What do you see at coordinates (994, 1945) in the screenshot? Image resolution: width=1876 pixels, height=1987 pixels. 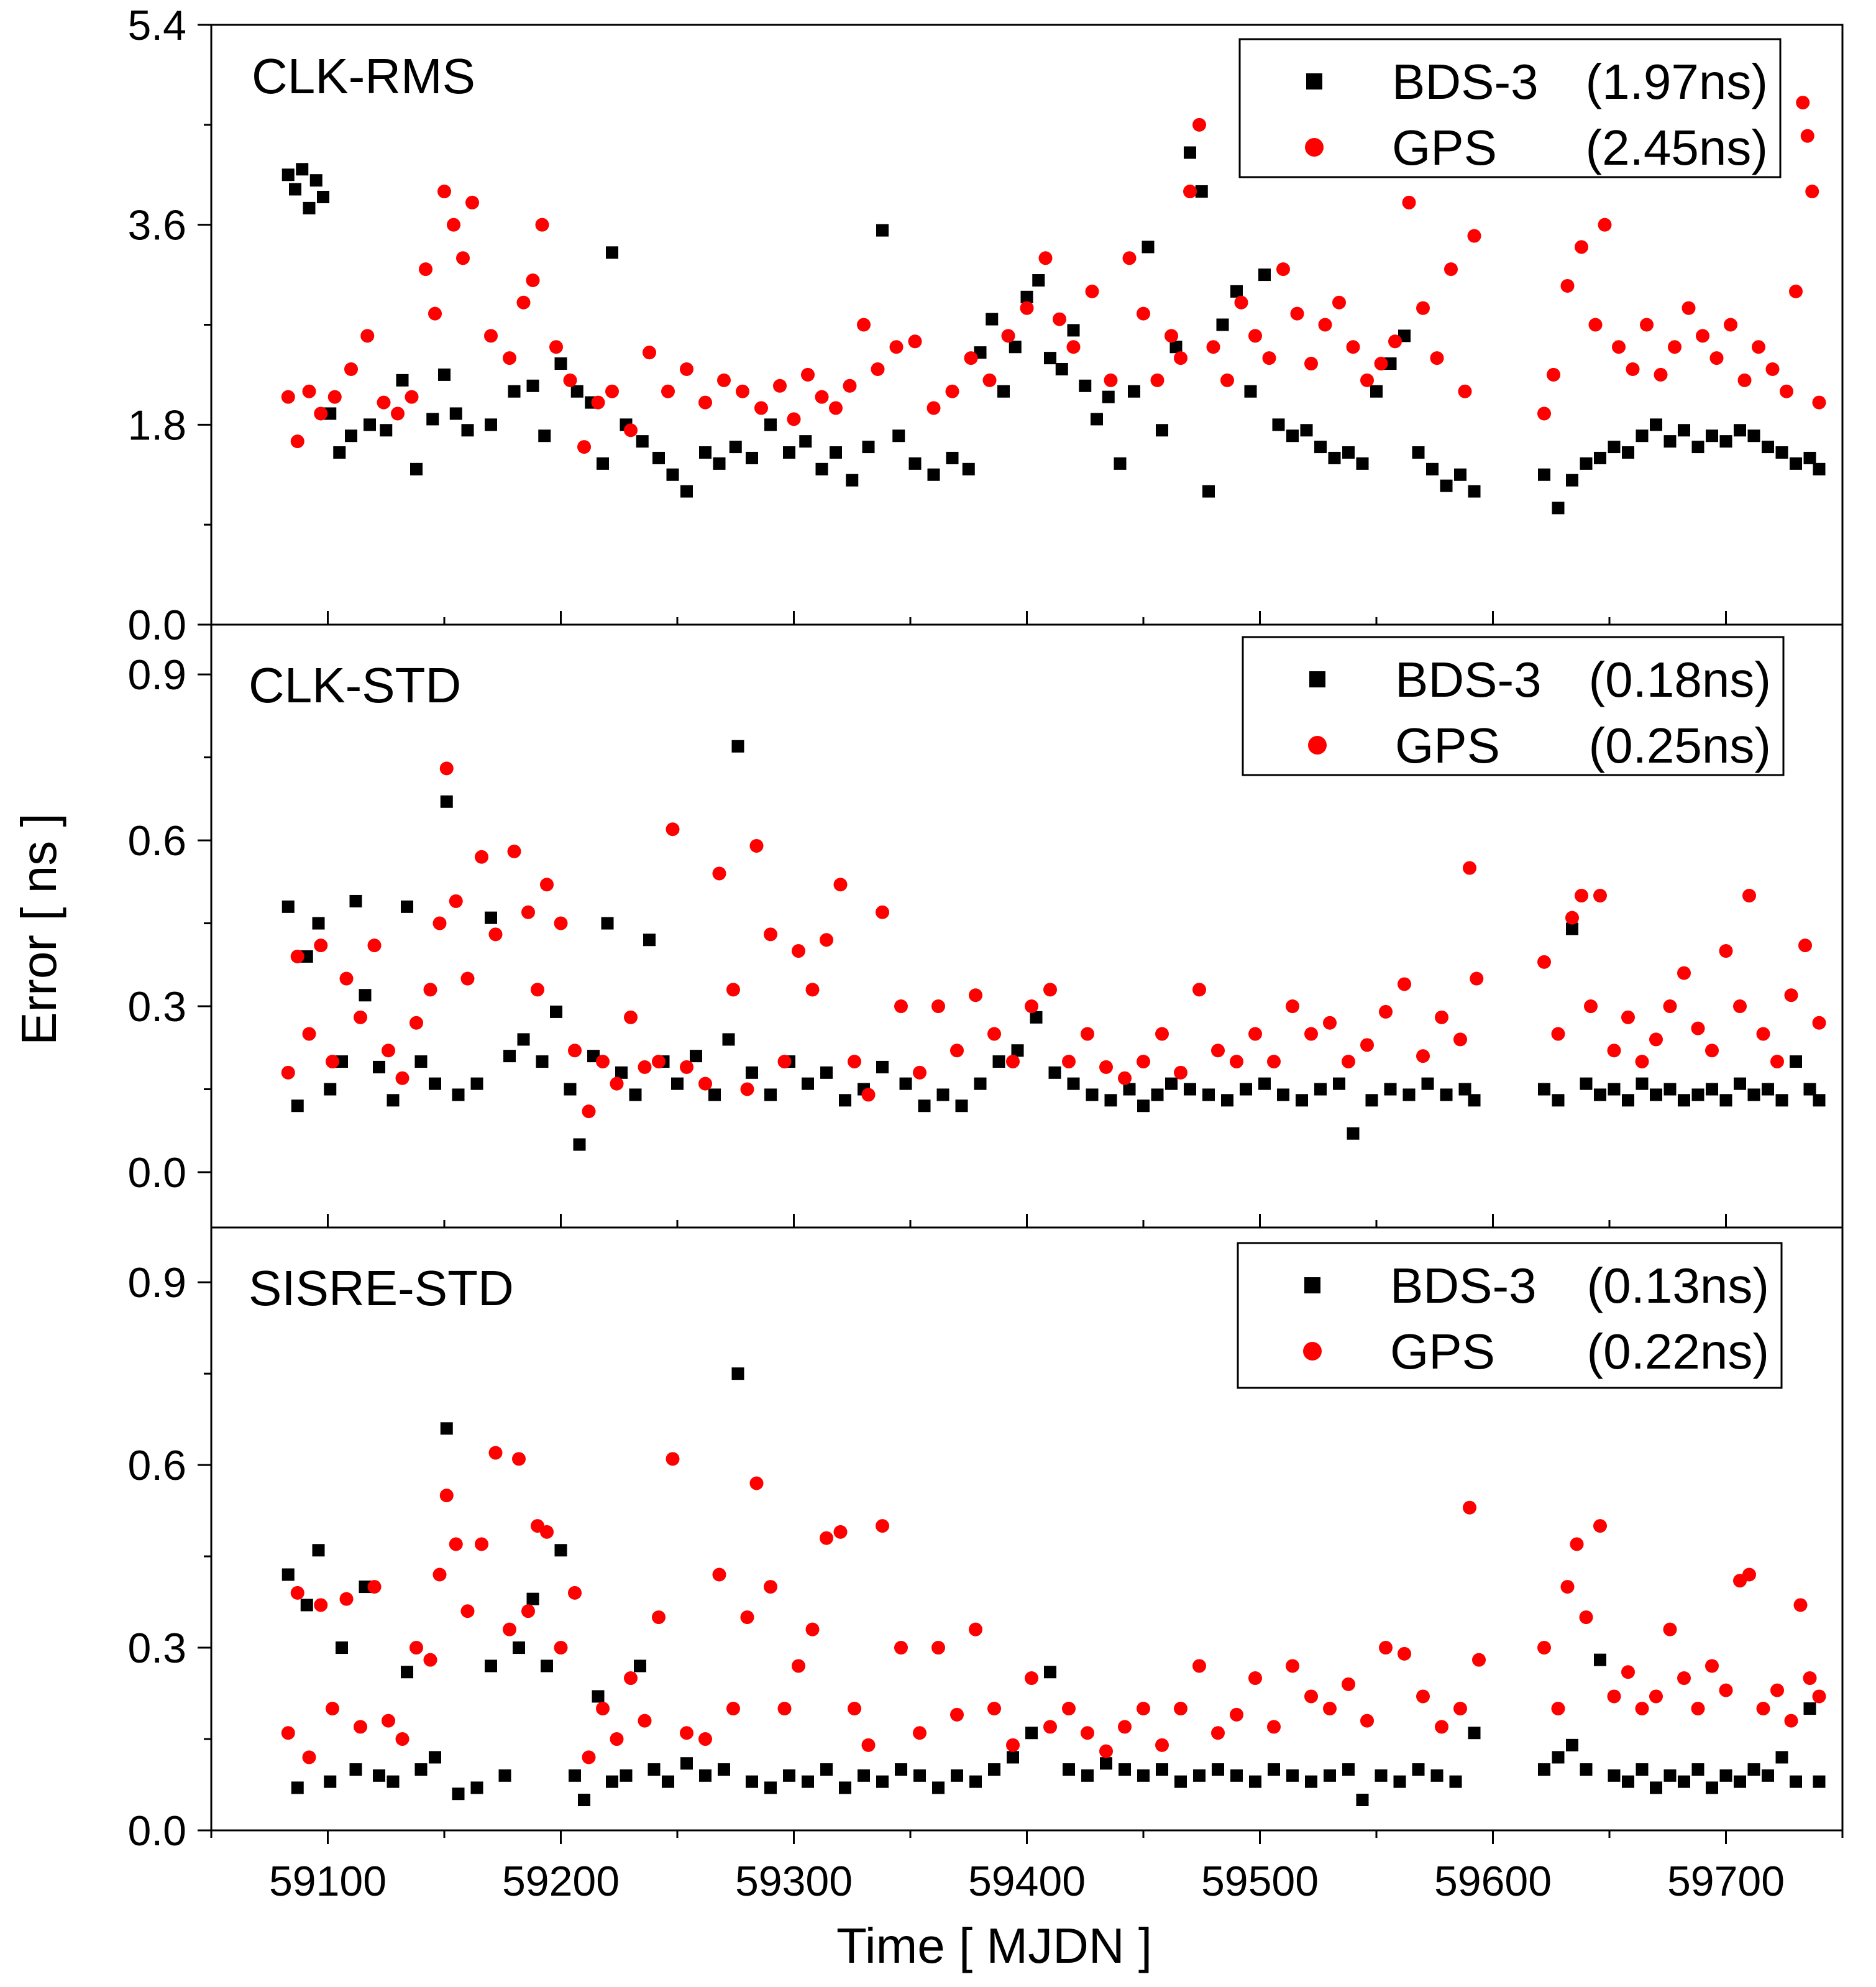 I see `x-axis-title: Time [ MJDN ]` at bounding box center [994, 1945].